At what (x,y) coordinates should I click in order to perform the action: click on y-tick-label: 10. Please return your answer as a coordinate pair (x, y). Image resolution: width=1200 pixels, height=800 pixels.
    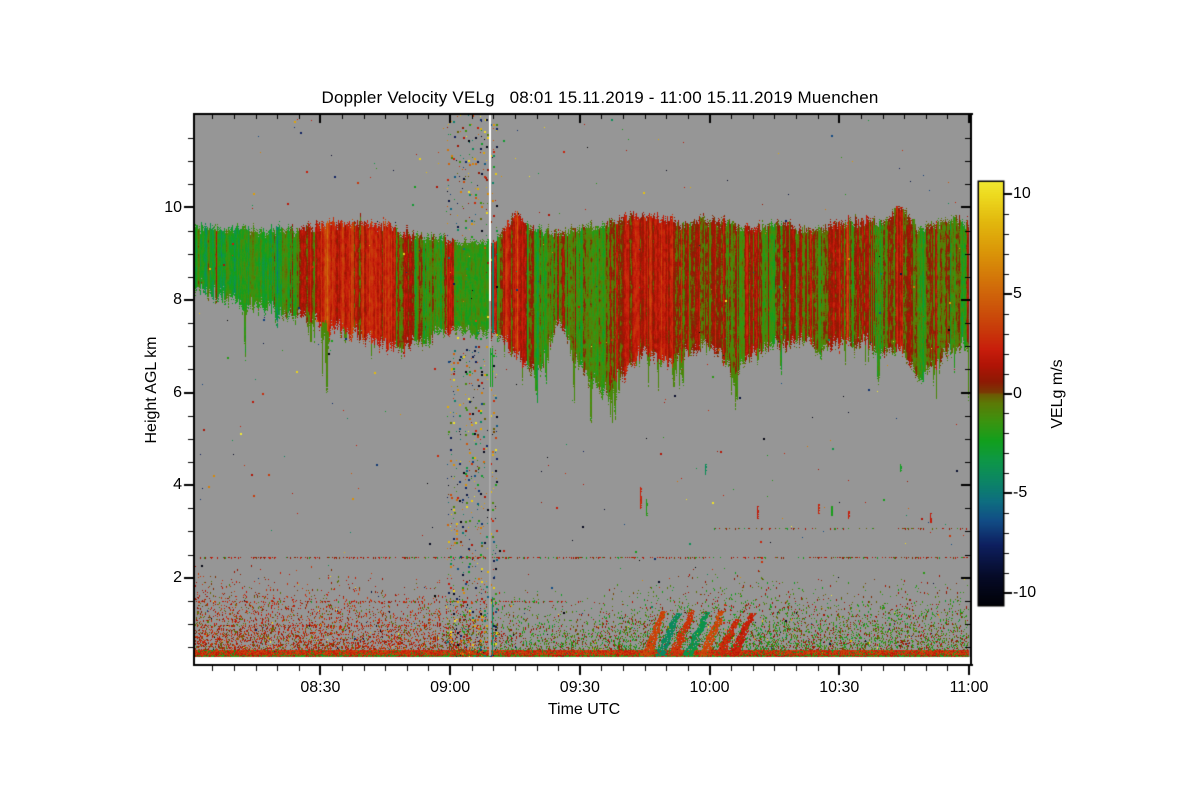
    Looking at the image, I should click on (173, 207).